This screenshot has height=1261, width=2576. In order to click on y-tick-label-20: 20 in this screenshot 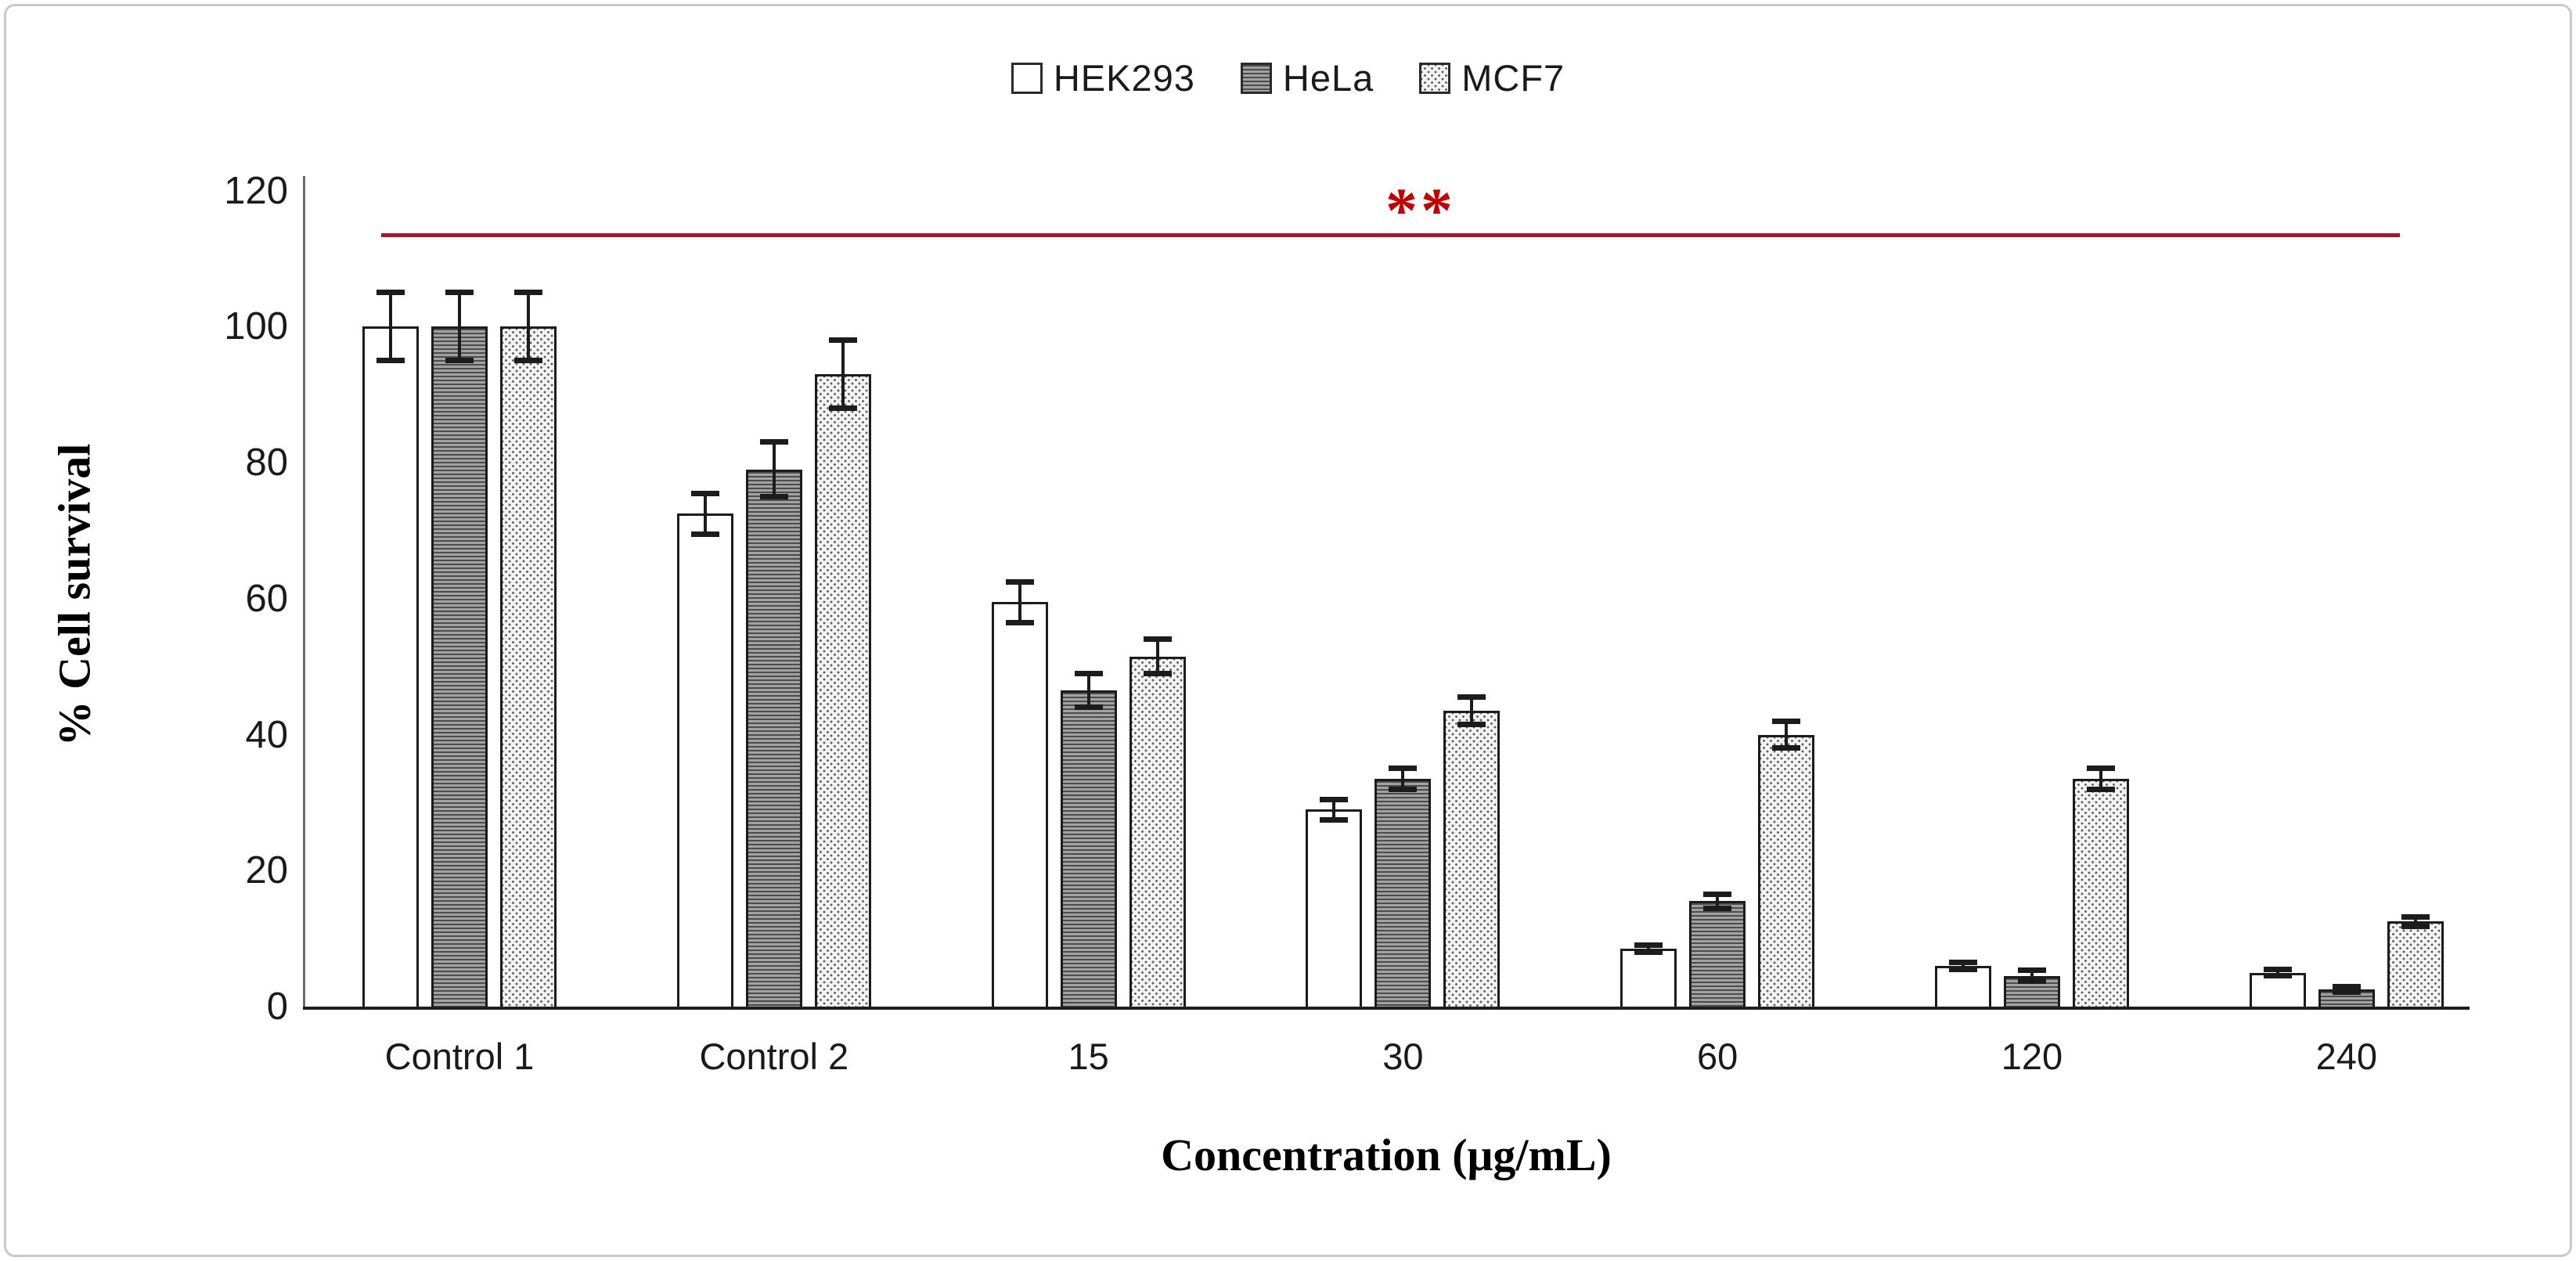, I will do `click(266, 870)`.